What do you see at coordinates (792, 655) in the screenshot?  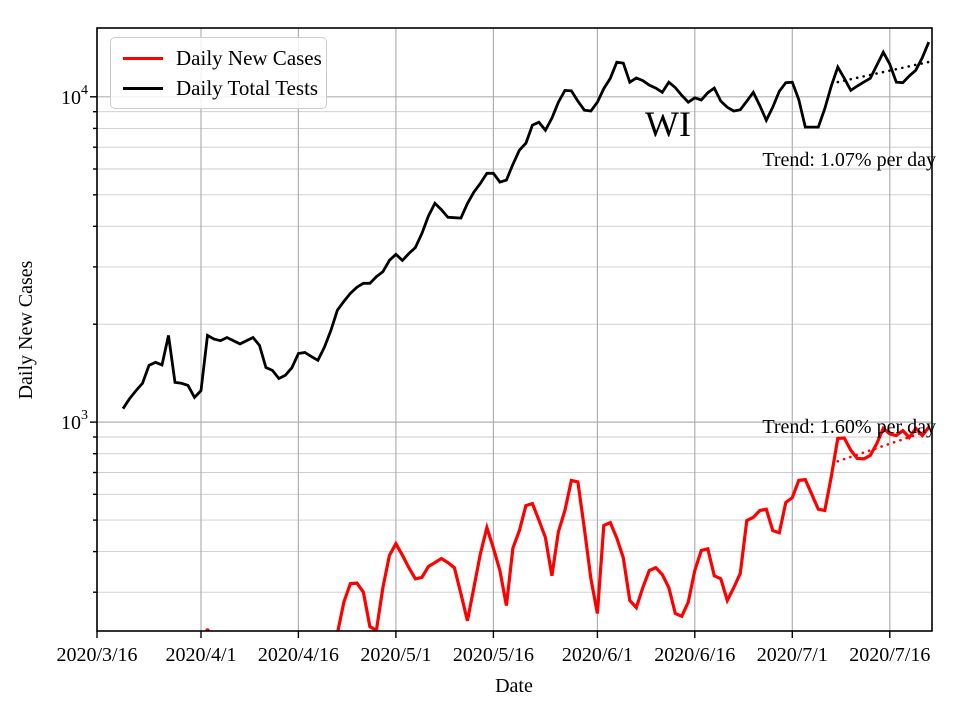 I see `x-tick-label: 2020/7/1` at bounding box center [792, 655].